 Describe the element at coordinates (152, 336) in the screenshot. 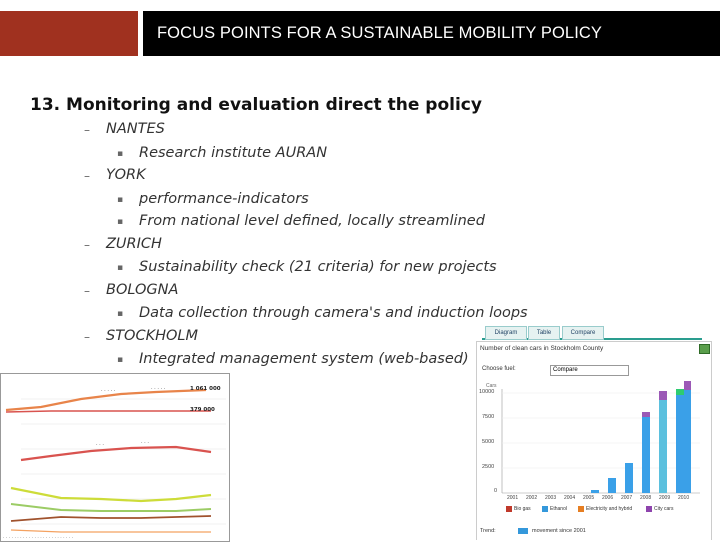

I see `city-label: STOCKHOLM` at that location.